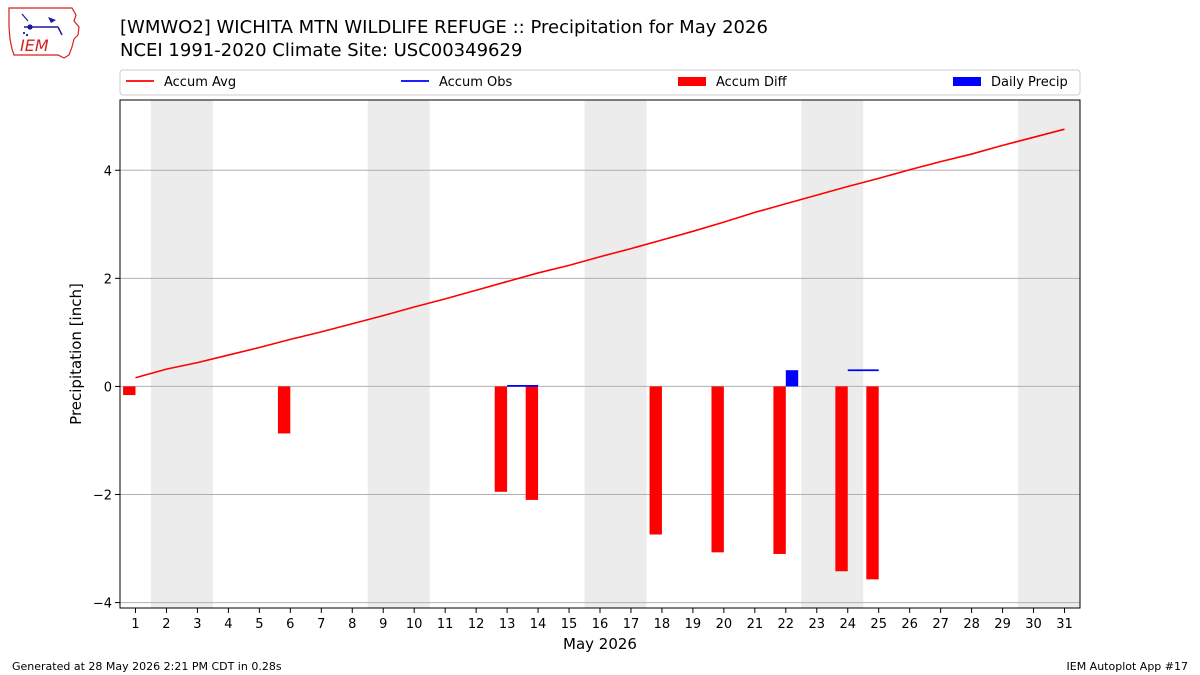 The height and width of the screenshot is (675, 1200). What do you see at coordinates (475, 82) in the screenshot?
I see `legend-label: Accum Obs` at bounding box center [475, 82].